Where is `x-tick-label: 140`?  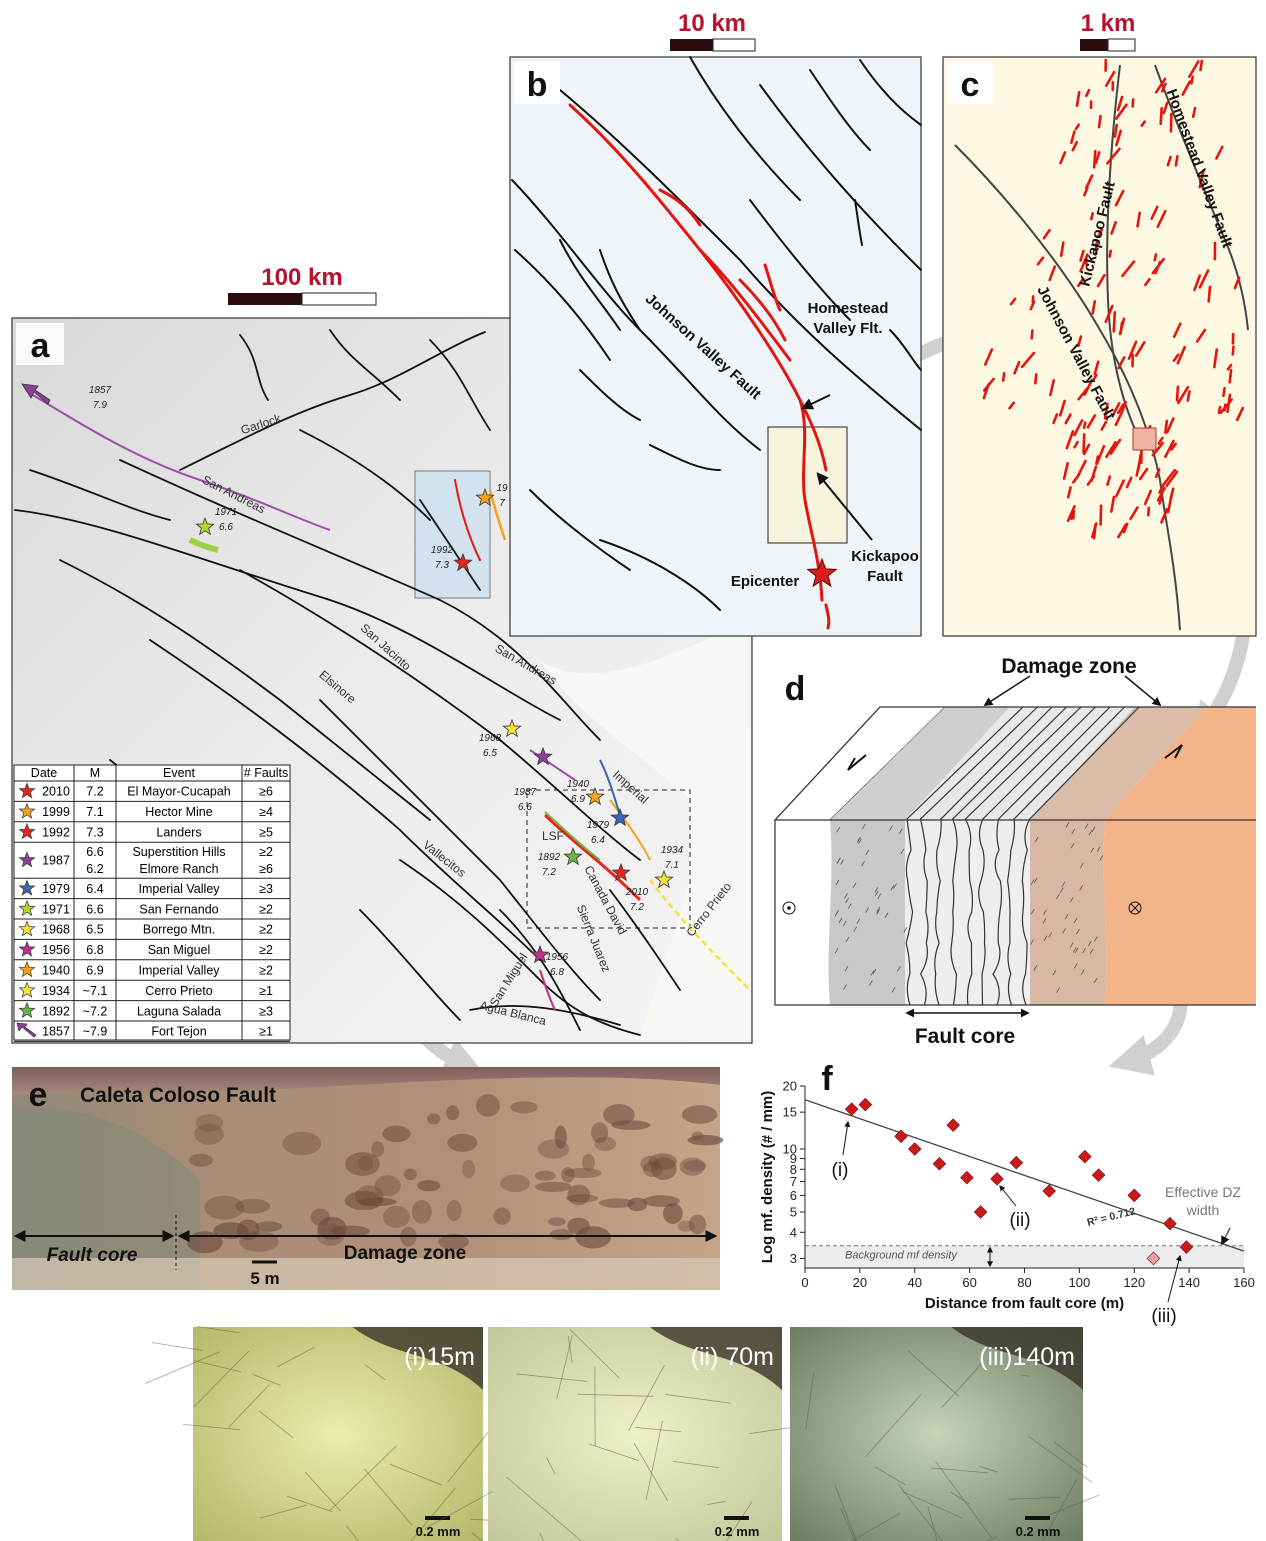
x-tick-label: 140 is located at coordinates (1189, 1282).